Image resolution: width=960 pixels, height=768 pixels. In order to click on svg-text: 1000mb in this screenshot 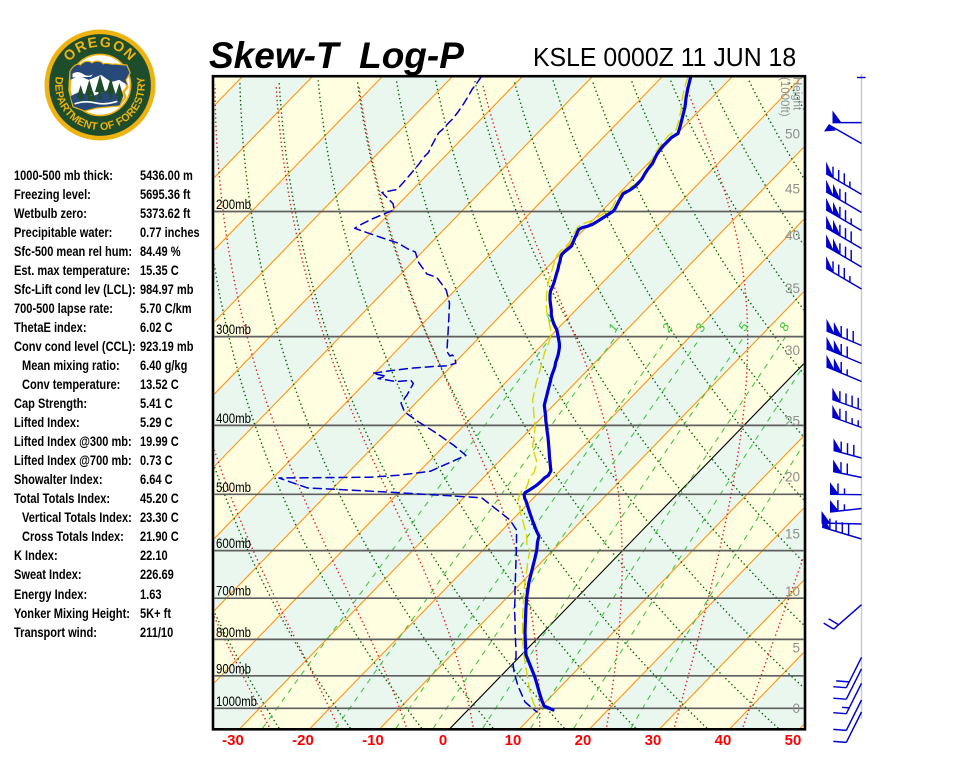, I will do `click(236, 701)`.